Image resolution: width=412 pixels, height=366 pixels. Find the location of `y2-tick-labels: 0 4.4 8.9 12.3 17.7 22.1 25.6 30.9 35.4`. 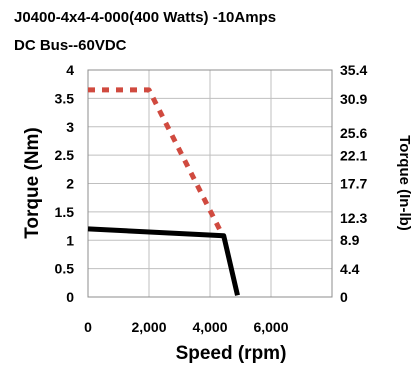

y2-tick-labels: 0 4.4 8.9 12.3 17.7 22.1 25.6 30.9 35.4 is located at coordinates (353, 183).